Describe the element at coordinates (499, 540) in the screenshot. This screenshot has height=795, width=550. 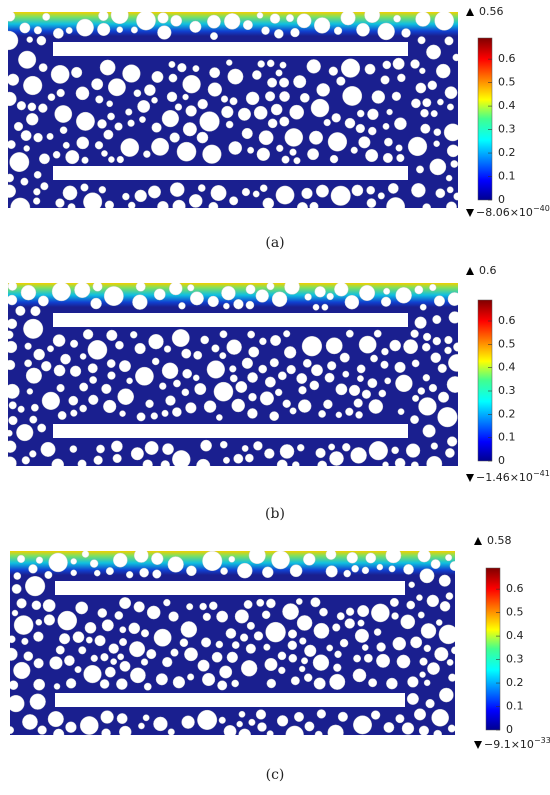
I see `max-label: 0.58` at that location.